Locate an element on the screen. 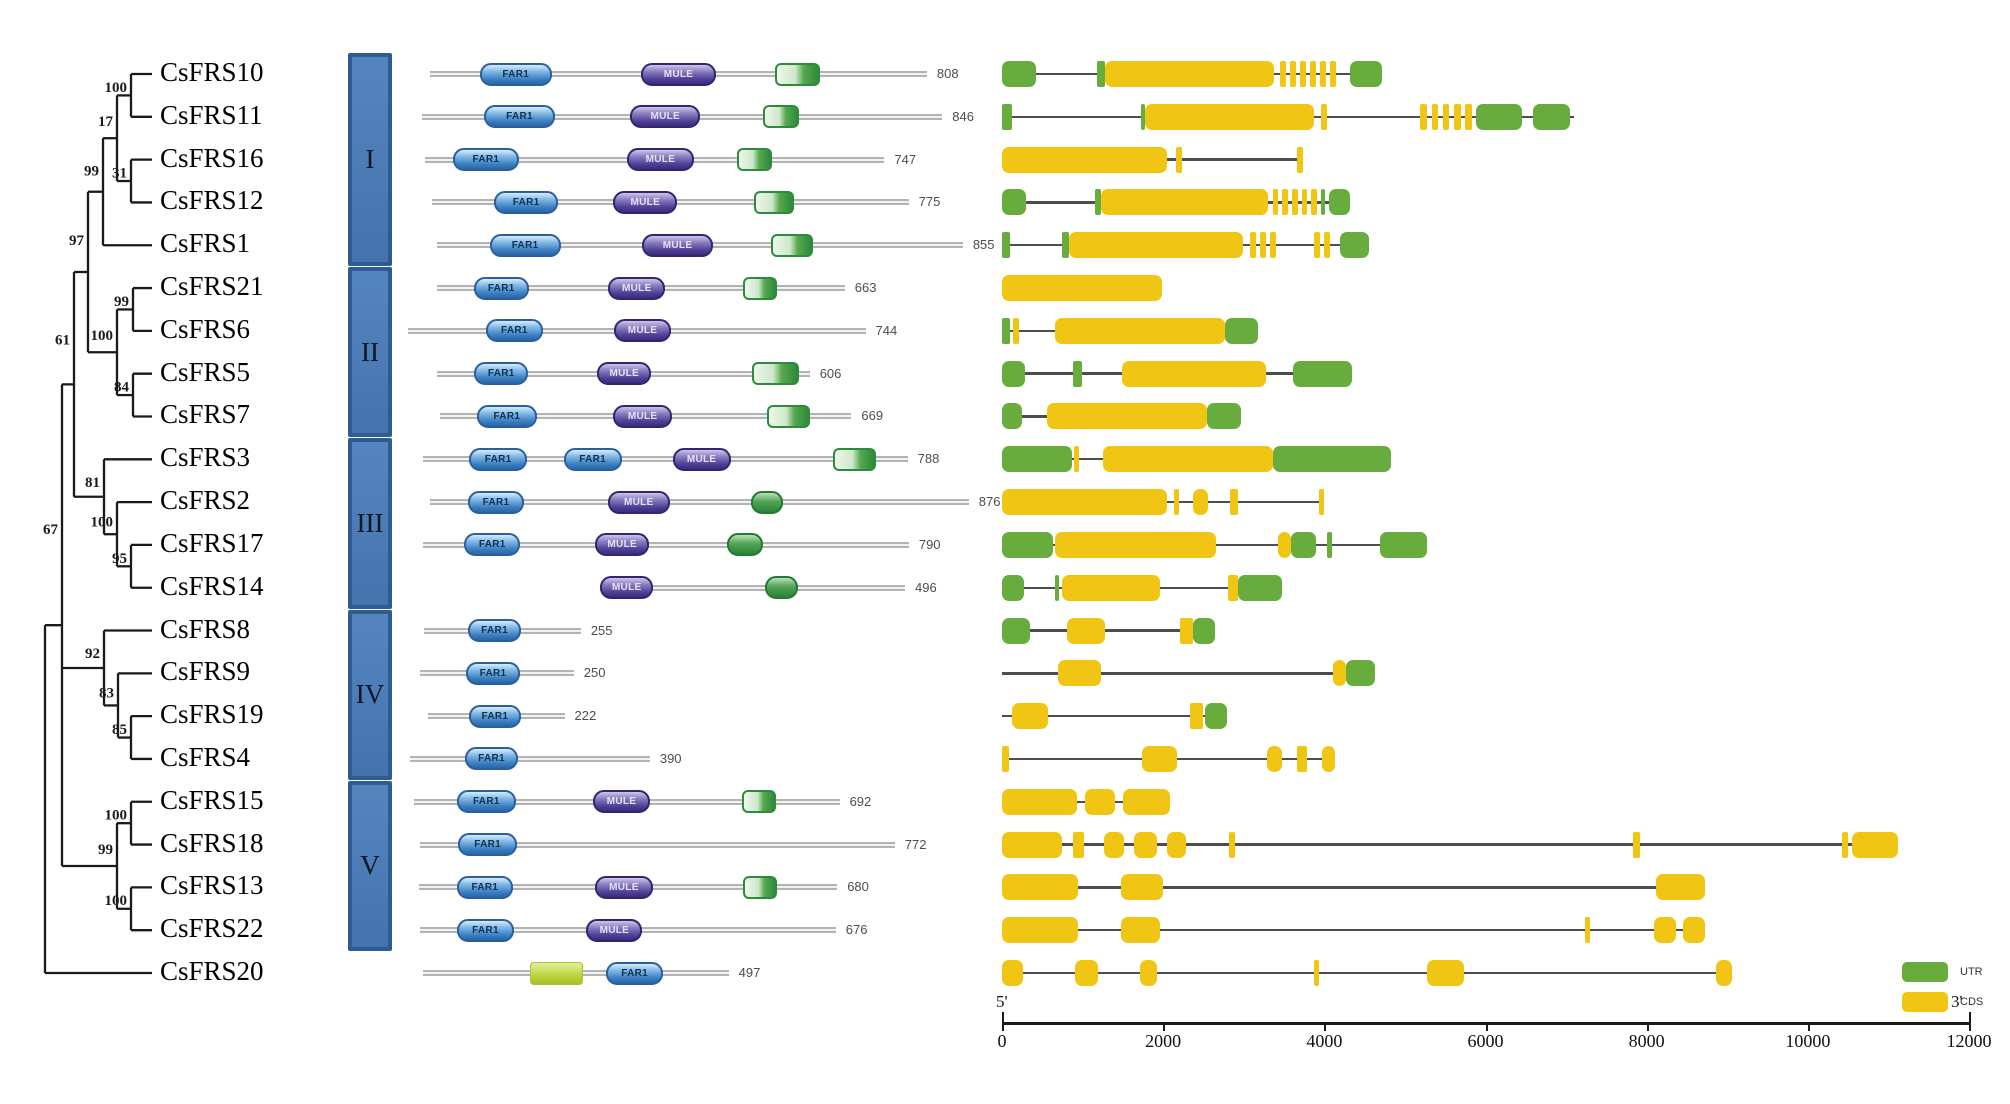 This screenshot has width=2010, height=1104. axis-tick-label: 4000 is located at coordinates (1324, 1041).